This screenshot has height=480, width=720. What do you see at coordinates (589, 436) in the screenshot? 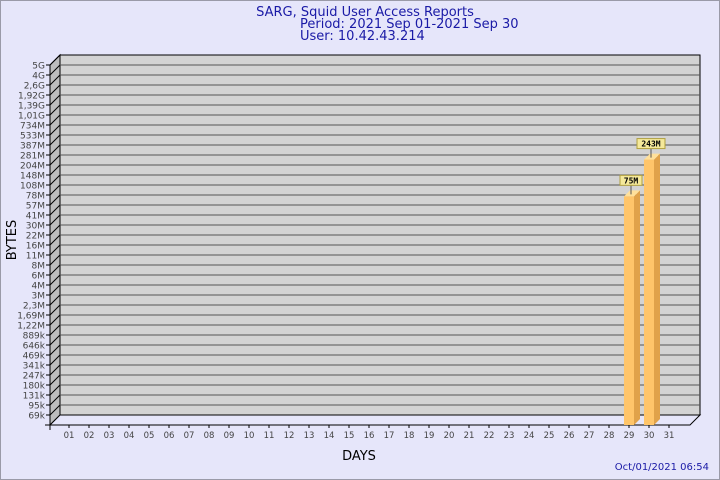
I see `x-tick-label: 27` at bounding box center [589, 436].